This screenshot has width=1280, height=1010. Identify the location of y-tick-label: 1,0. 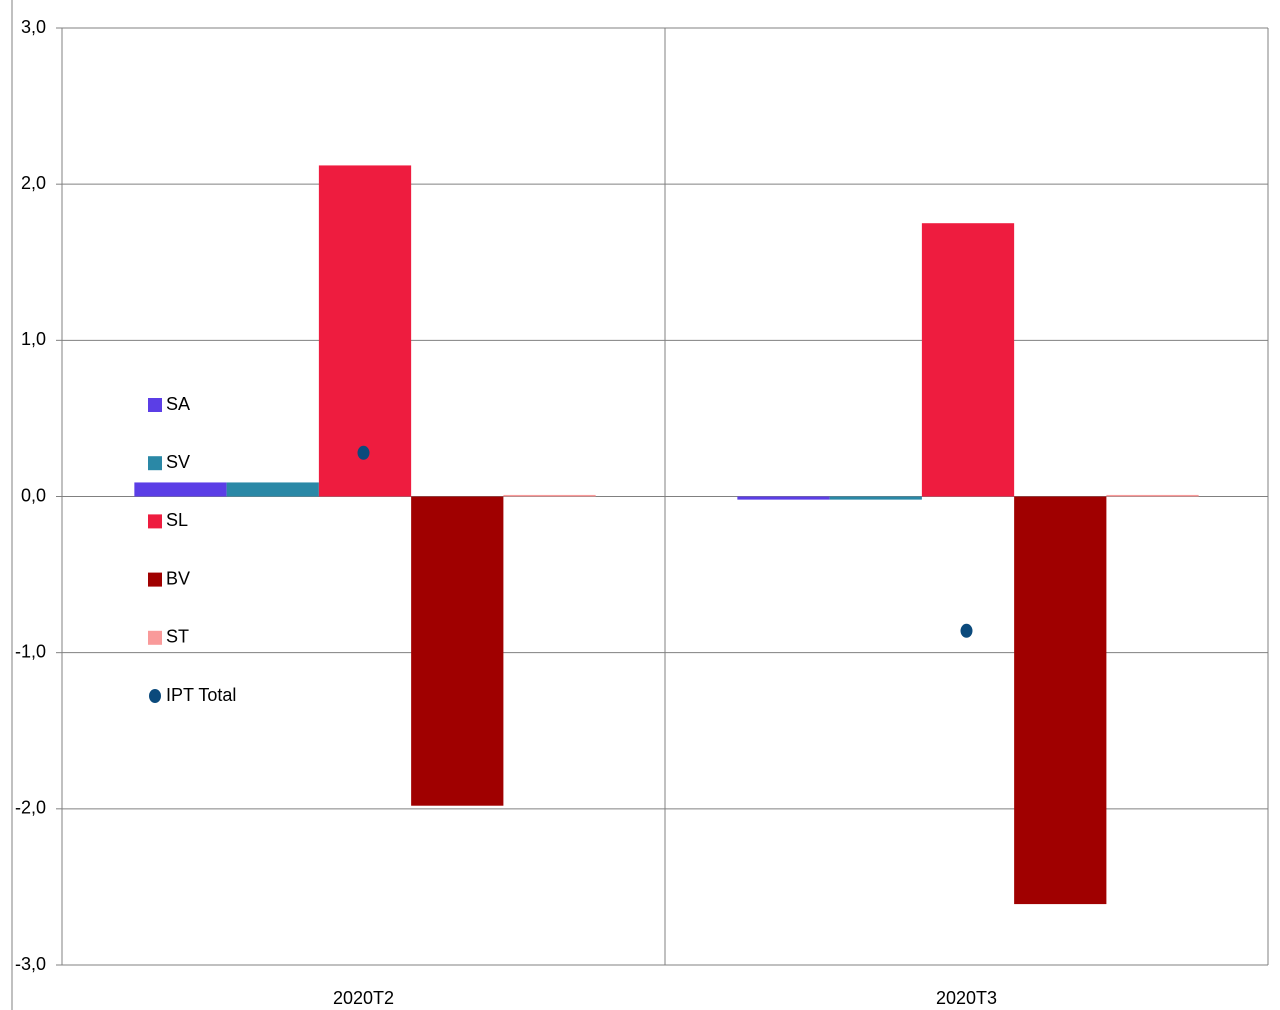
(33, 339).